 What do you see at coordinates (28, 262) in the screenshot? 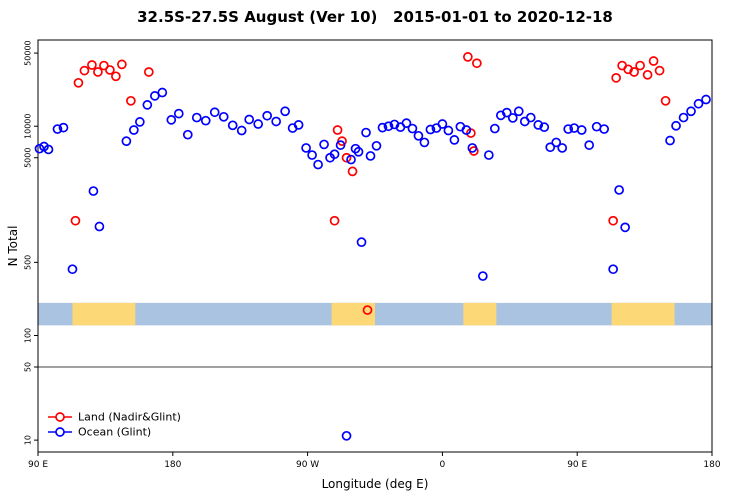
I see `y-tick-label: 500` at bounding box center [28, 262].